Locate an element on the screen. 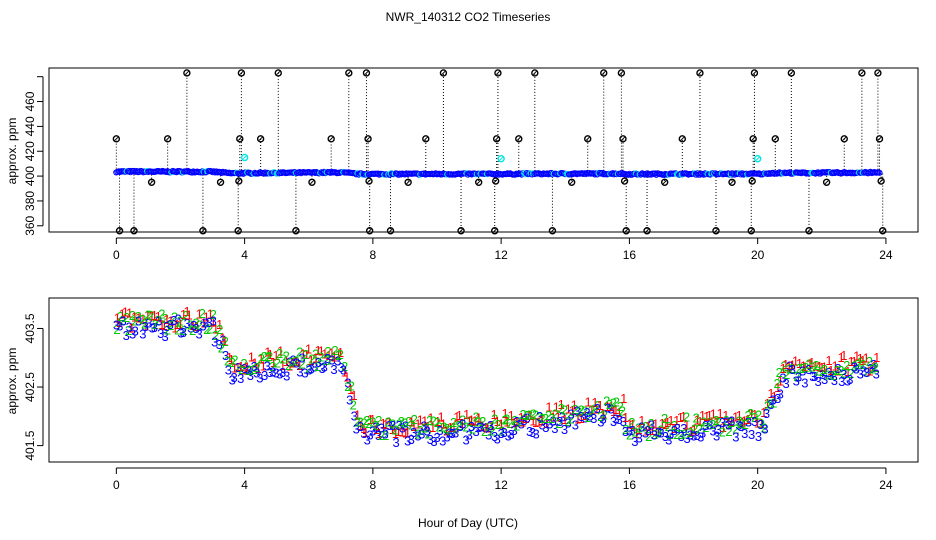 Image resolution: width=936 pixels, height=540 pixels. top-x-axis: 0 4 8 12 16 20 24 is located at coordinates (503, 249).